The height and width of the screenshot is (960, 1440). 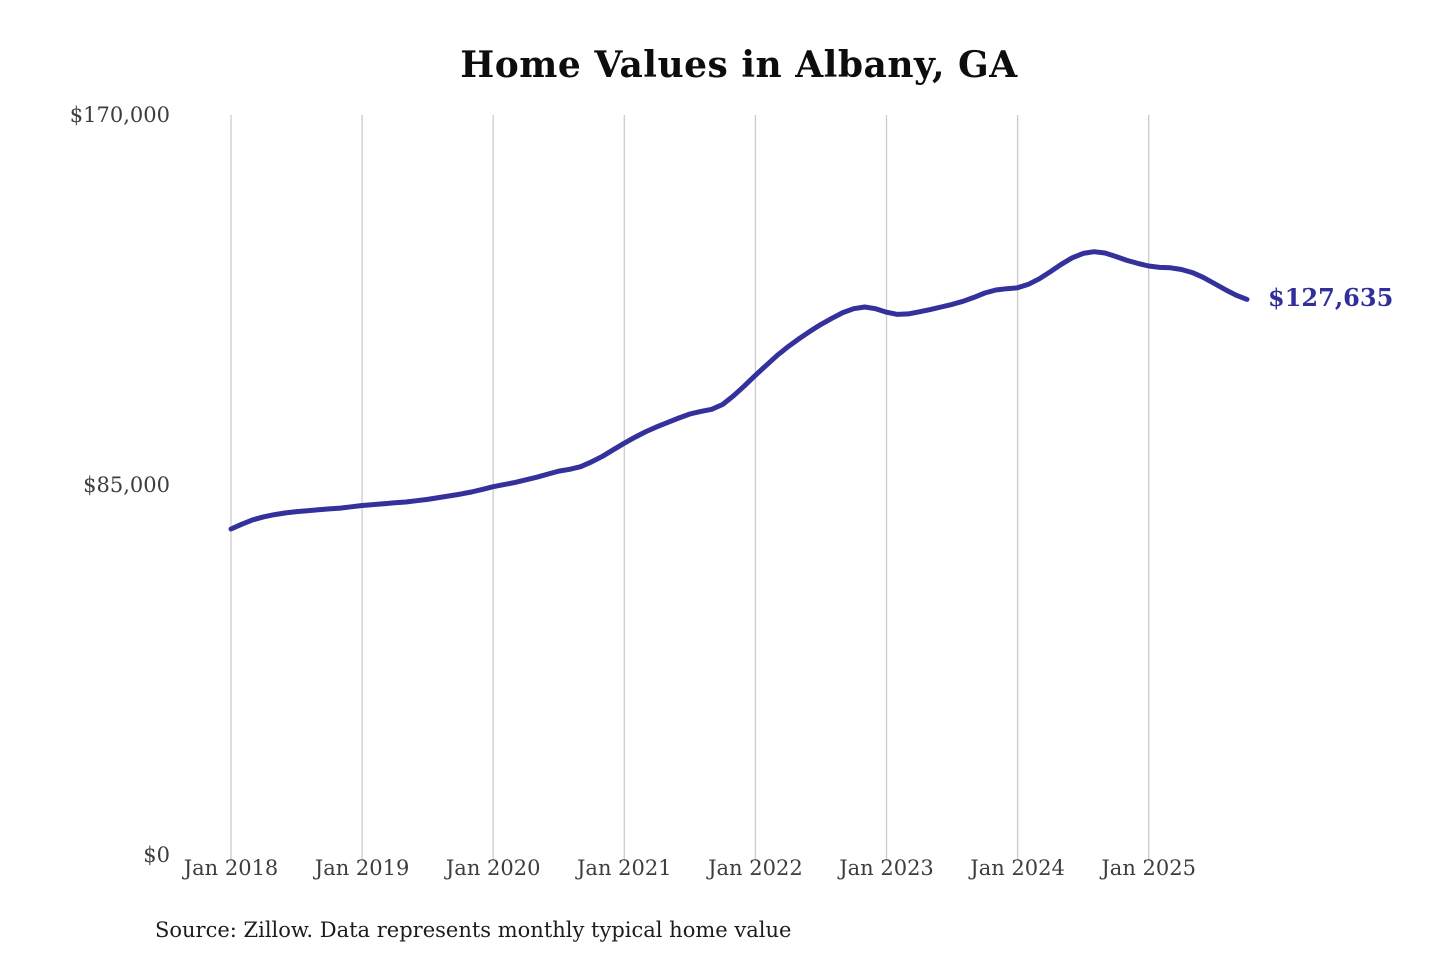 What do you see at coordinates (231, 868) in the screenshot?
I see `x-axis-tick-label: Jan 2018` at bounding box center [231, 868].